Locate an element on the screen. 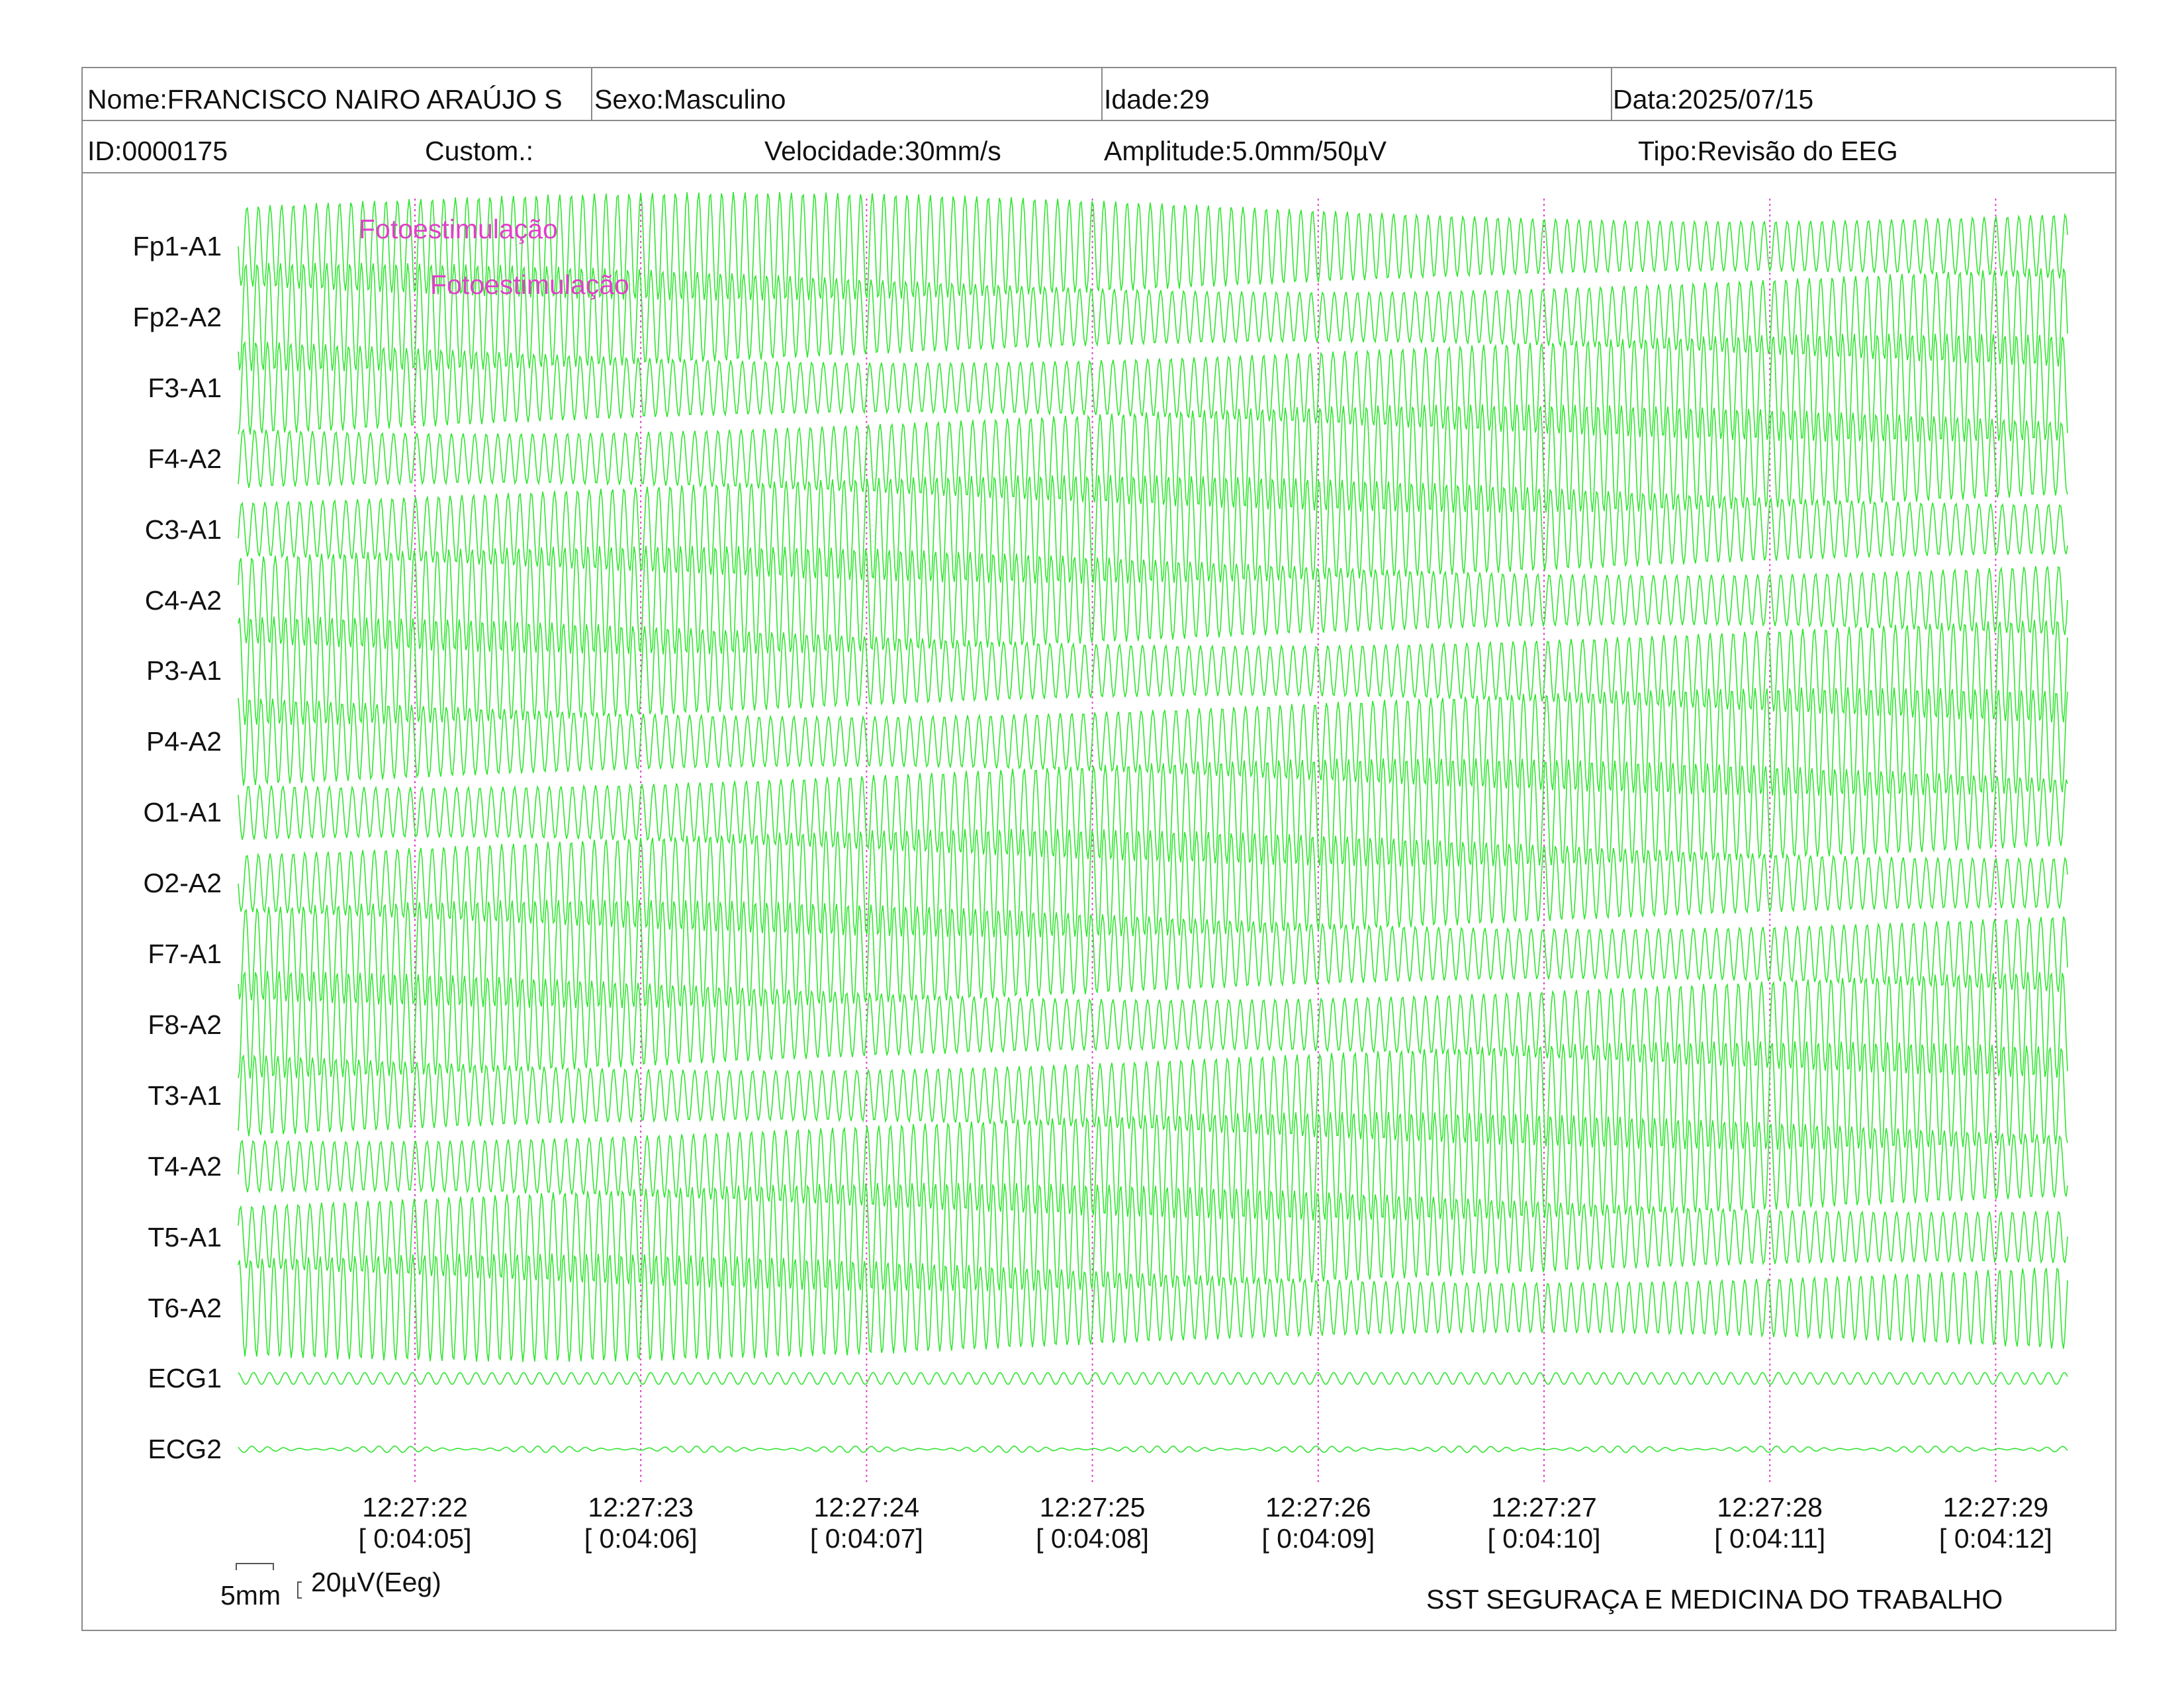 This screenshot has height=1688, width=2184. trace-fp2-a2 is located at coordinates (1153, 317).